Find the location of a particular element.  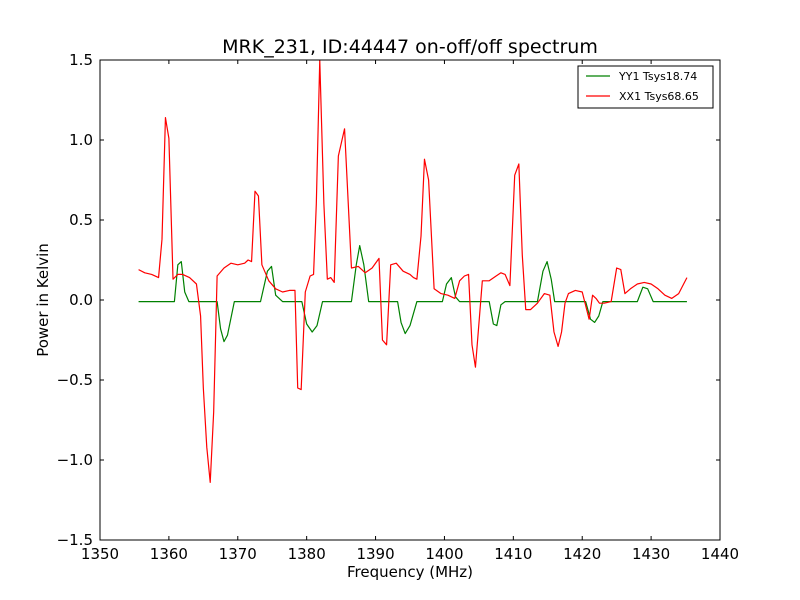

x-tick-label: 1350 is located at coordinates (100, 554).